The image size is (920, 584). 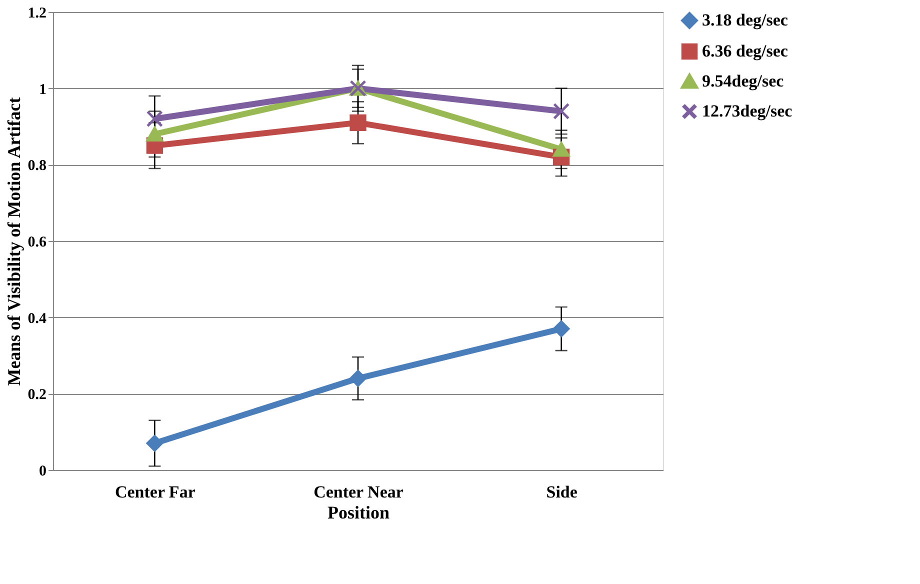 I want to click on legend-label: 6.36 deg/sec, so click(x=745, y=51).